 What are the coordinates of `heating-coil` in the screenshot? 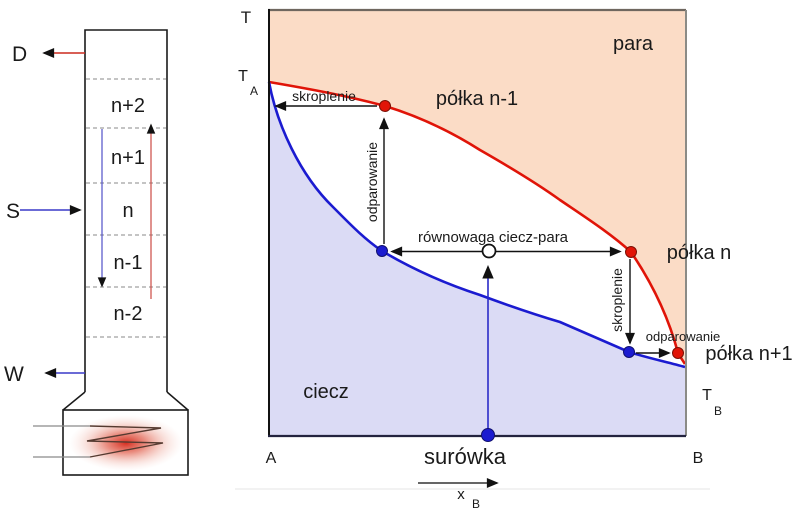 It's located at (125, 441).